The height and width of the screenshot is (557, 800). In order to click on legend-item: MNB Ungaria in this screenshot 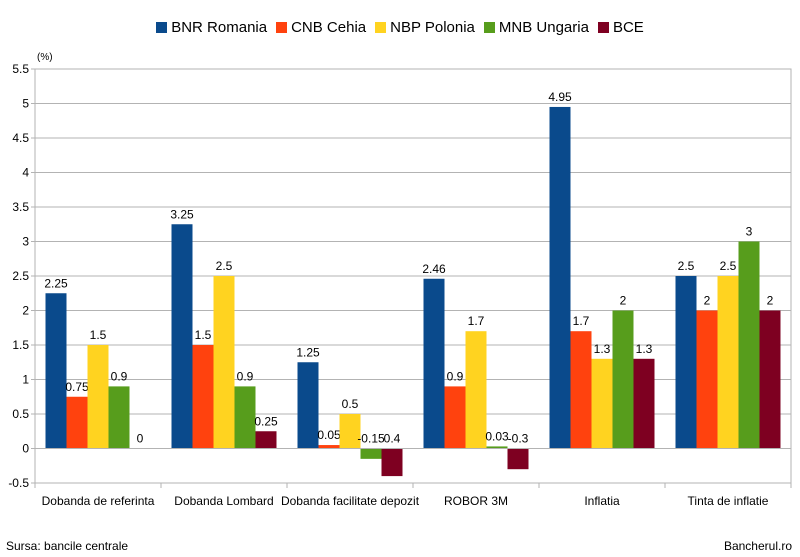, I will do `click(536, 27)`.